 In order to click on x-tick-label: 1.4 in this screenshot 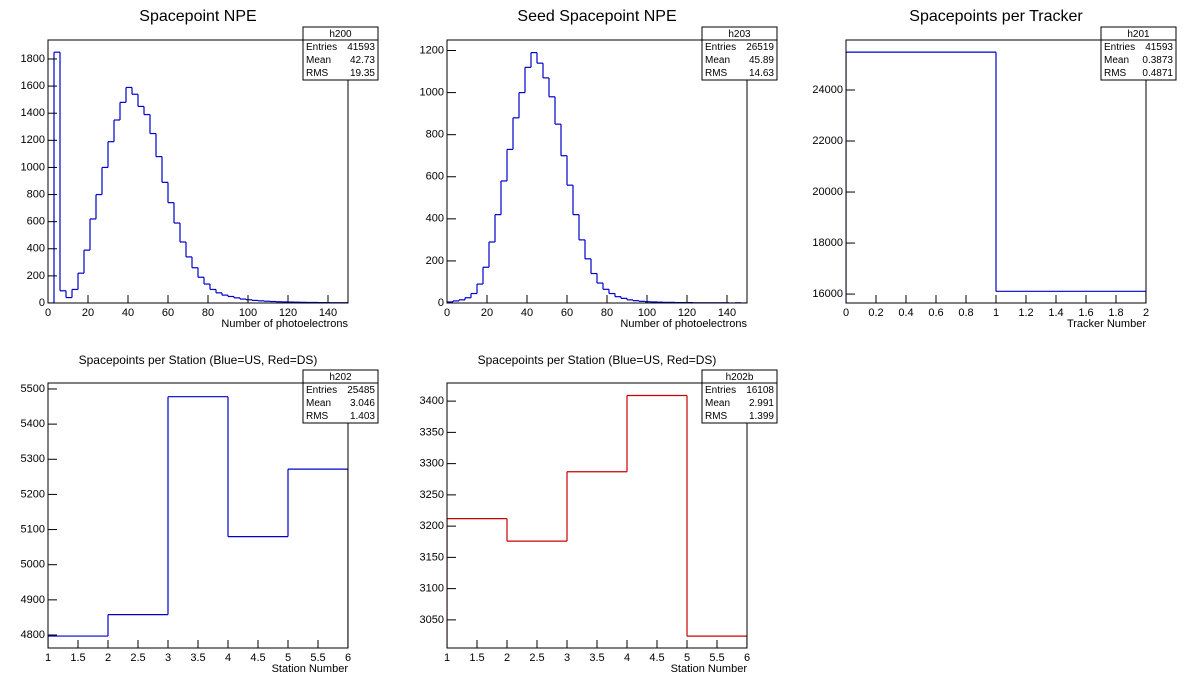, I will do `click(1055, 313)`.